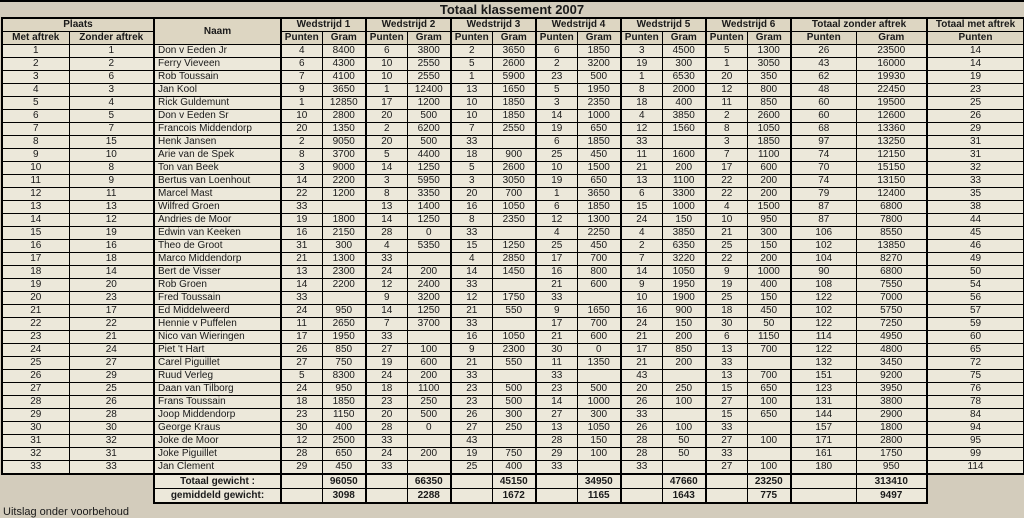  Describe the element at coordinates (599, 168) in the screenshot. I see `cell-gram: 1500` at that location.